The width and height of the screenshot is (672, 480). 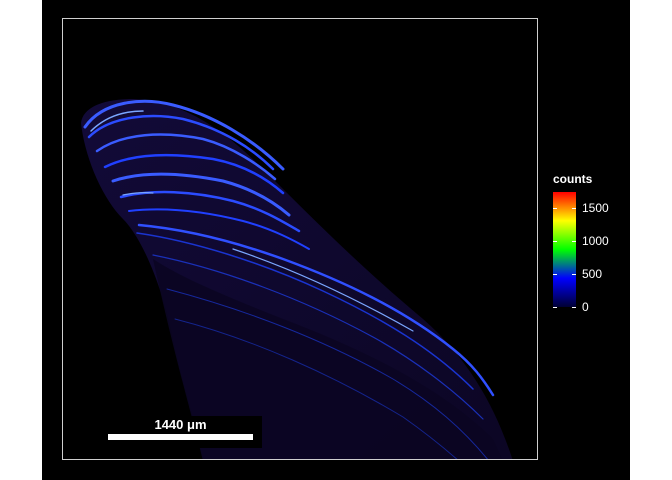 What do you see at coordinates (573, 179) in the screenshot?
I see `legend-title: counts` at bounding box center [573, 179].